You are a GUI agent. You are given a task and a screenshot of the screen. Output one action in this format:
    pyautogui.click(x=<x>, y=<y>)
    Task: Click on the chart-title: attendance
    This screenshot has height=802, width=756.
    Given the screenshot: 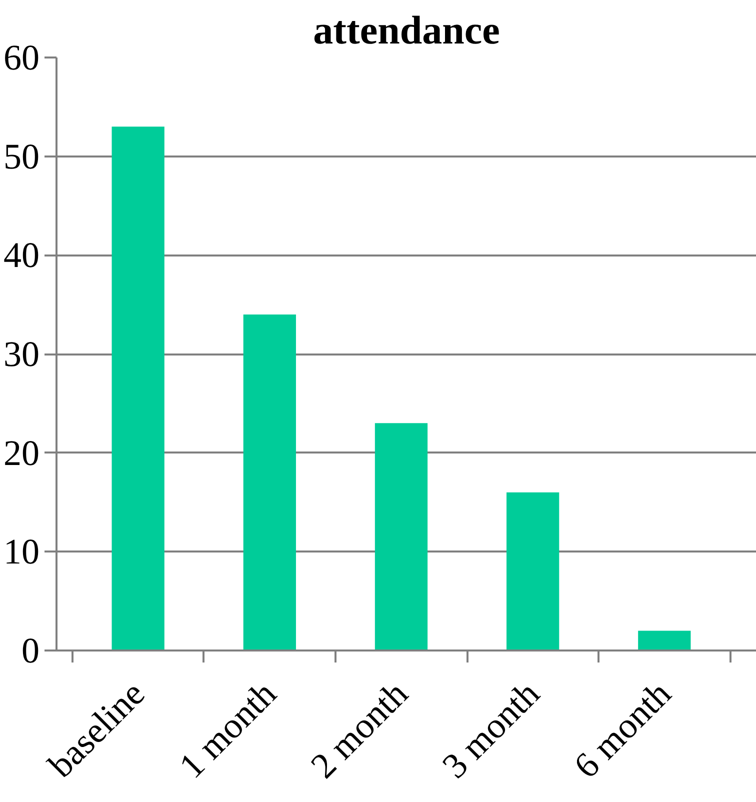 What is the action you would take?
    pyautogui.click(x=406, y=30)
    